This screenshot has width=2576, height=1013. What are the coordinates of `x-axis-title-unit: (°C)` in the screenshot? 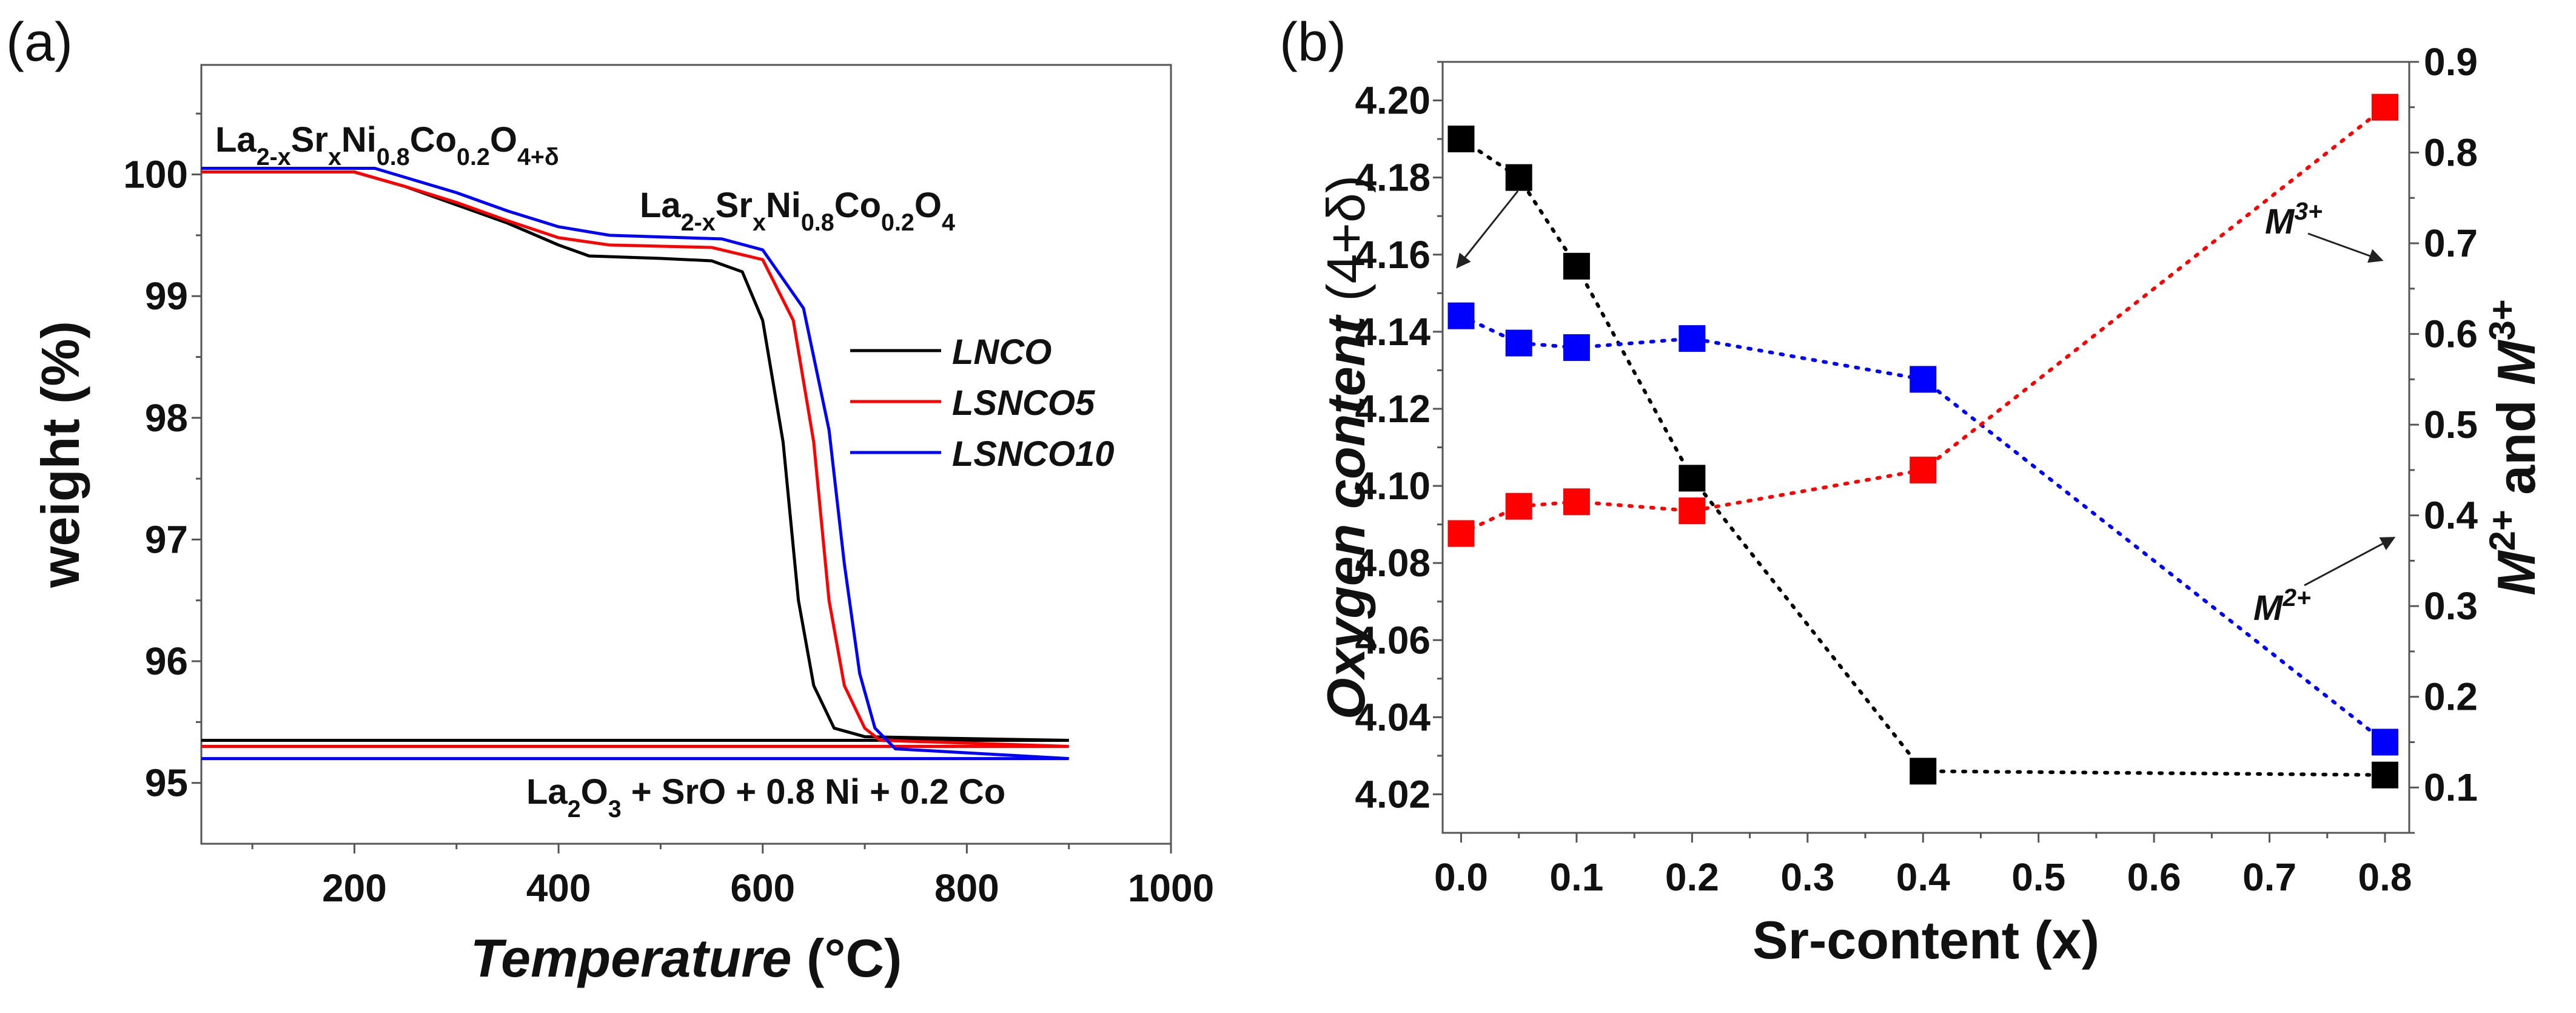 It's located at (847, 958).